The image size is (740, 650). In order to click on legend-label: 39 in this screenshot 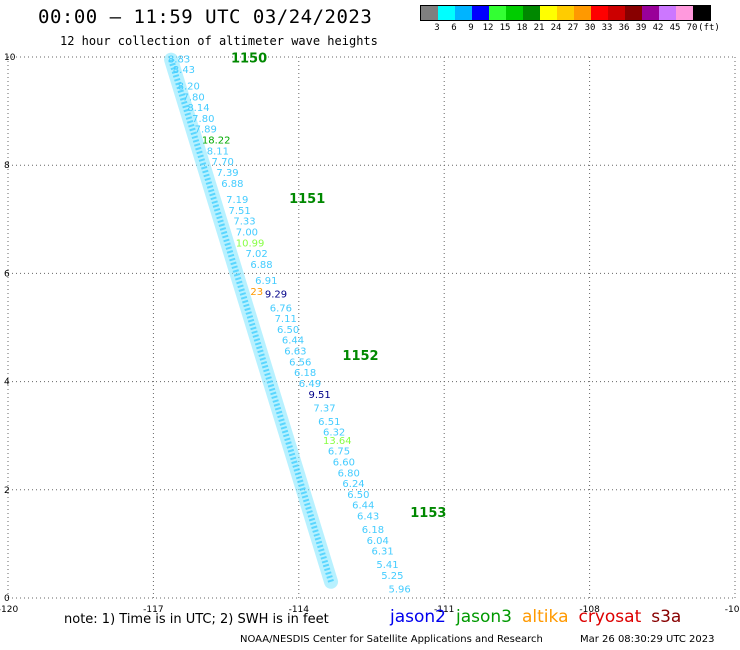, I will do `click(641, 28)`.